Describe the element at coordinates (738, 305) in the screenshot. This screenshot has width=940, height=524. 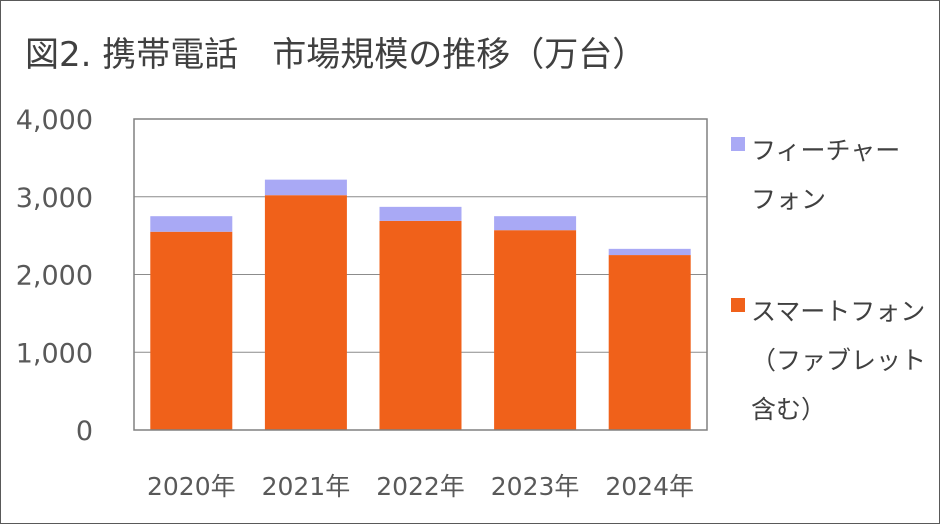
I see `legend-swatch-smartphone` at that location.